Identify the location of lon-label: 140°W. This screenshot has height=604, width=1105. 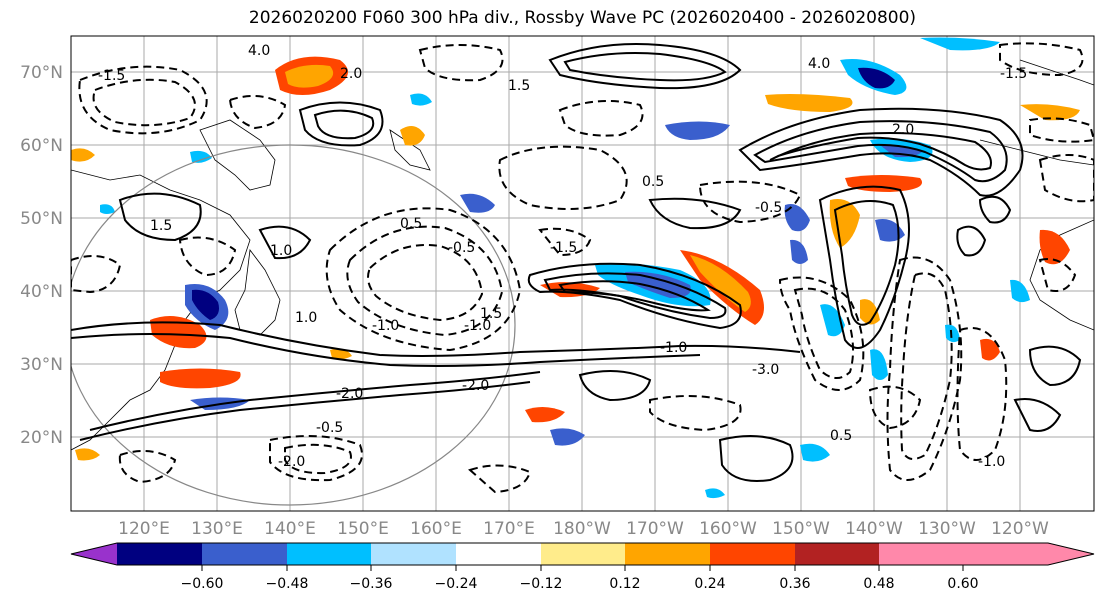
(874, 529).